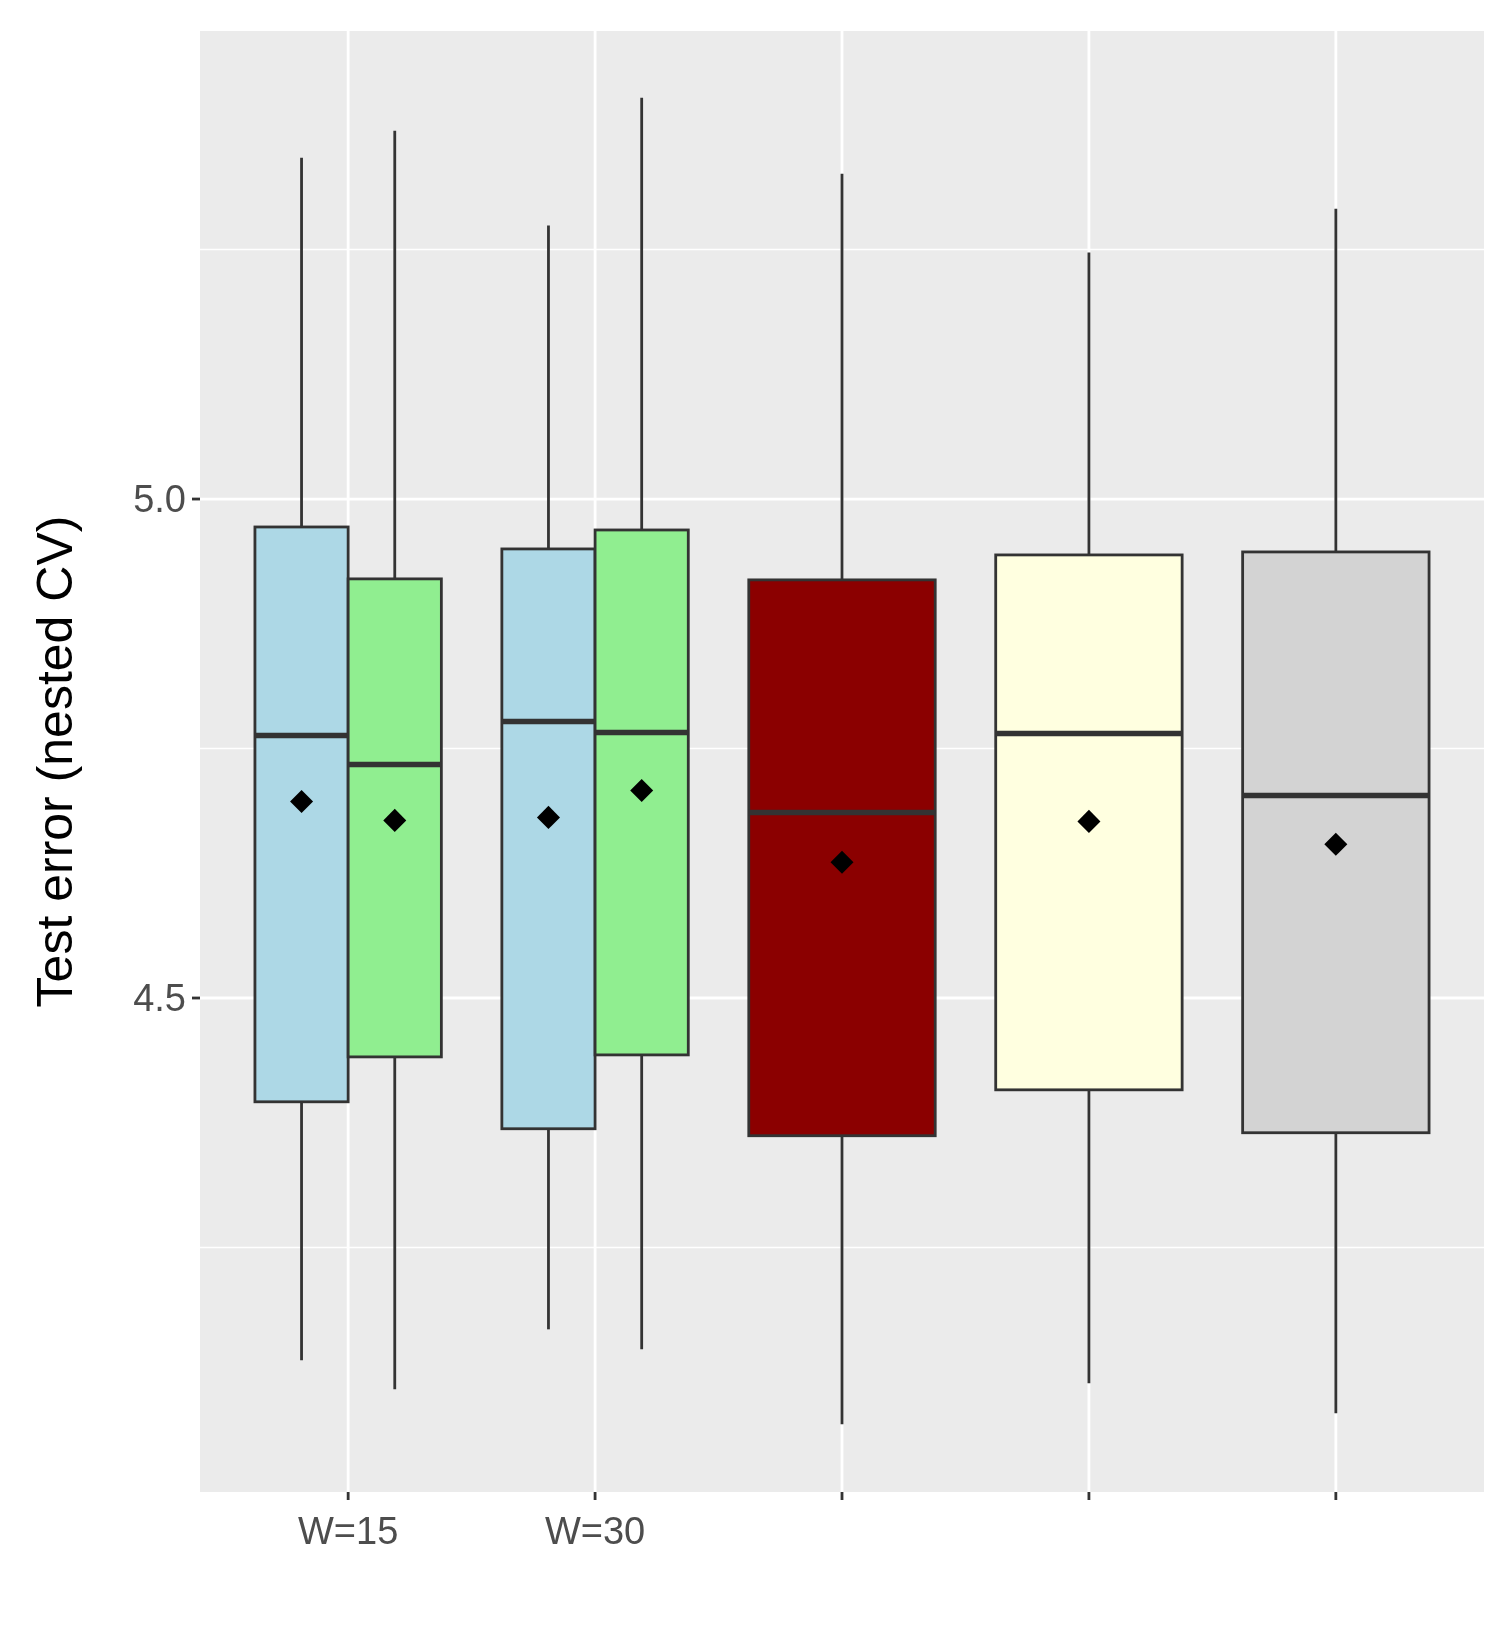  What do you see at coordinates (55, 761) in the screenshot?
I see `y-axis-title: Test error (nested CV)` at bounding box center [55, 761].